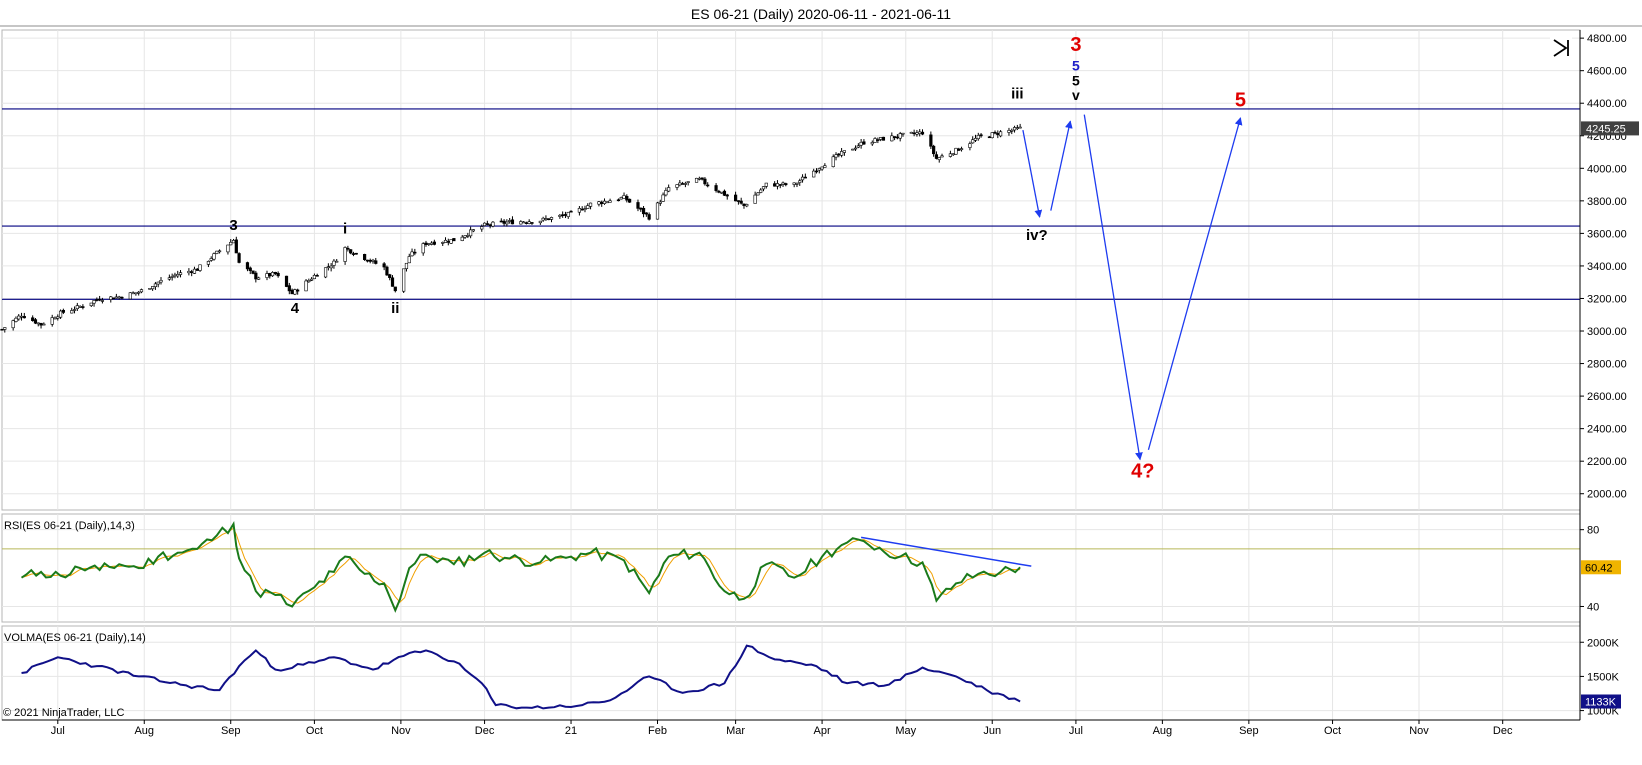 Image resolution: width=1642 pixels, height=765 pixels. Describe the element at coordinates (1607, 72) in the screenshot. I see `price-tick-label: 4600.00` at that location.